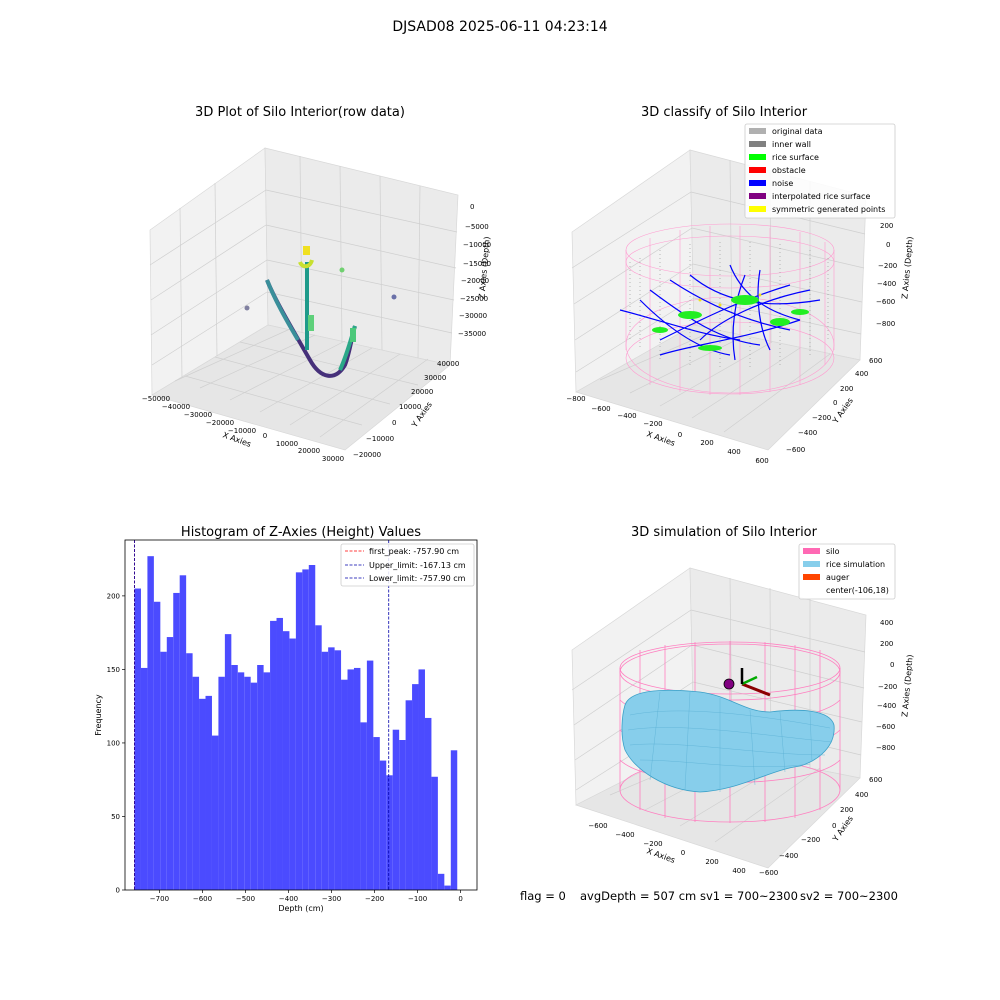  Describe the element at coordinates (414, 551) in the screenshot. I see `hist-legend-first-peak: first_peak: -757.90 cm` at that location.